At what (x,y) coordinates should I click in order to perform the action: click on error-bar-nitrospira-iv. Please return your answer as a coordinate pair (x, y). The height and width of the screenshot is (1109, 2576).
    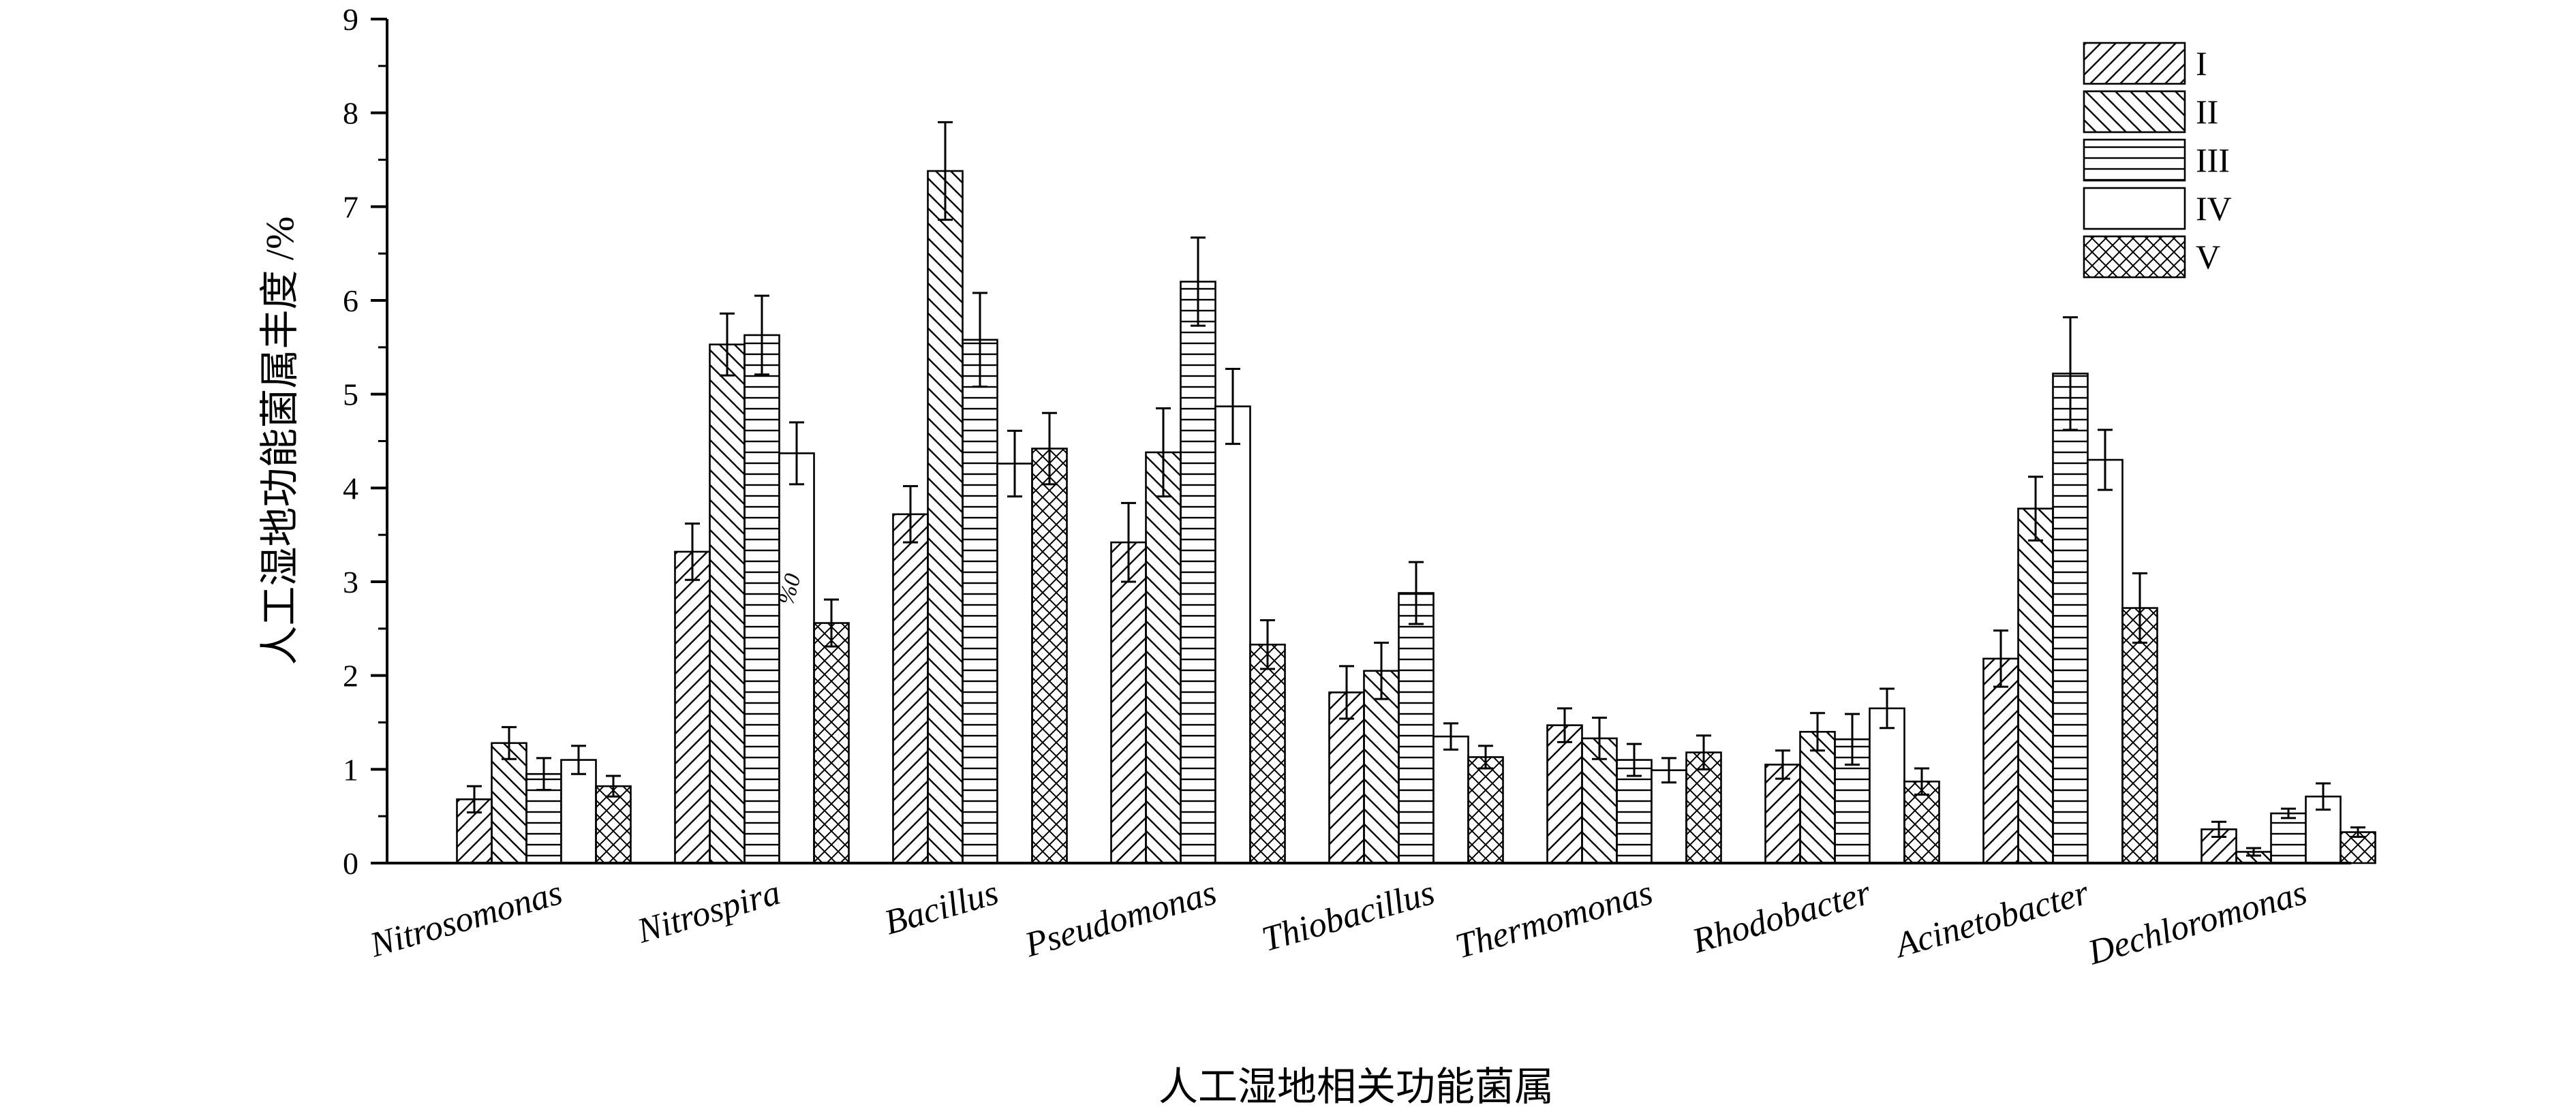
    Looking at the image, I should click on (796, 453).